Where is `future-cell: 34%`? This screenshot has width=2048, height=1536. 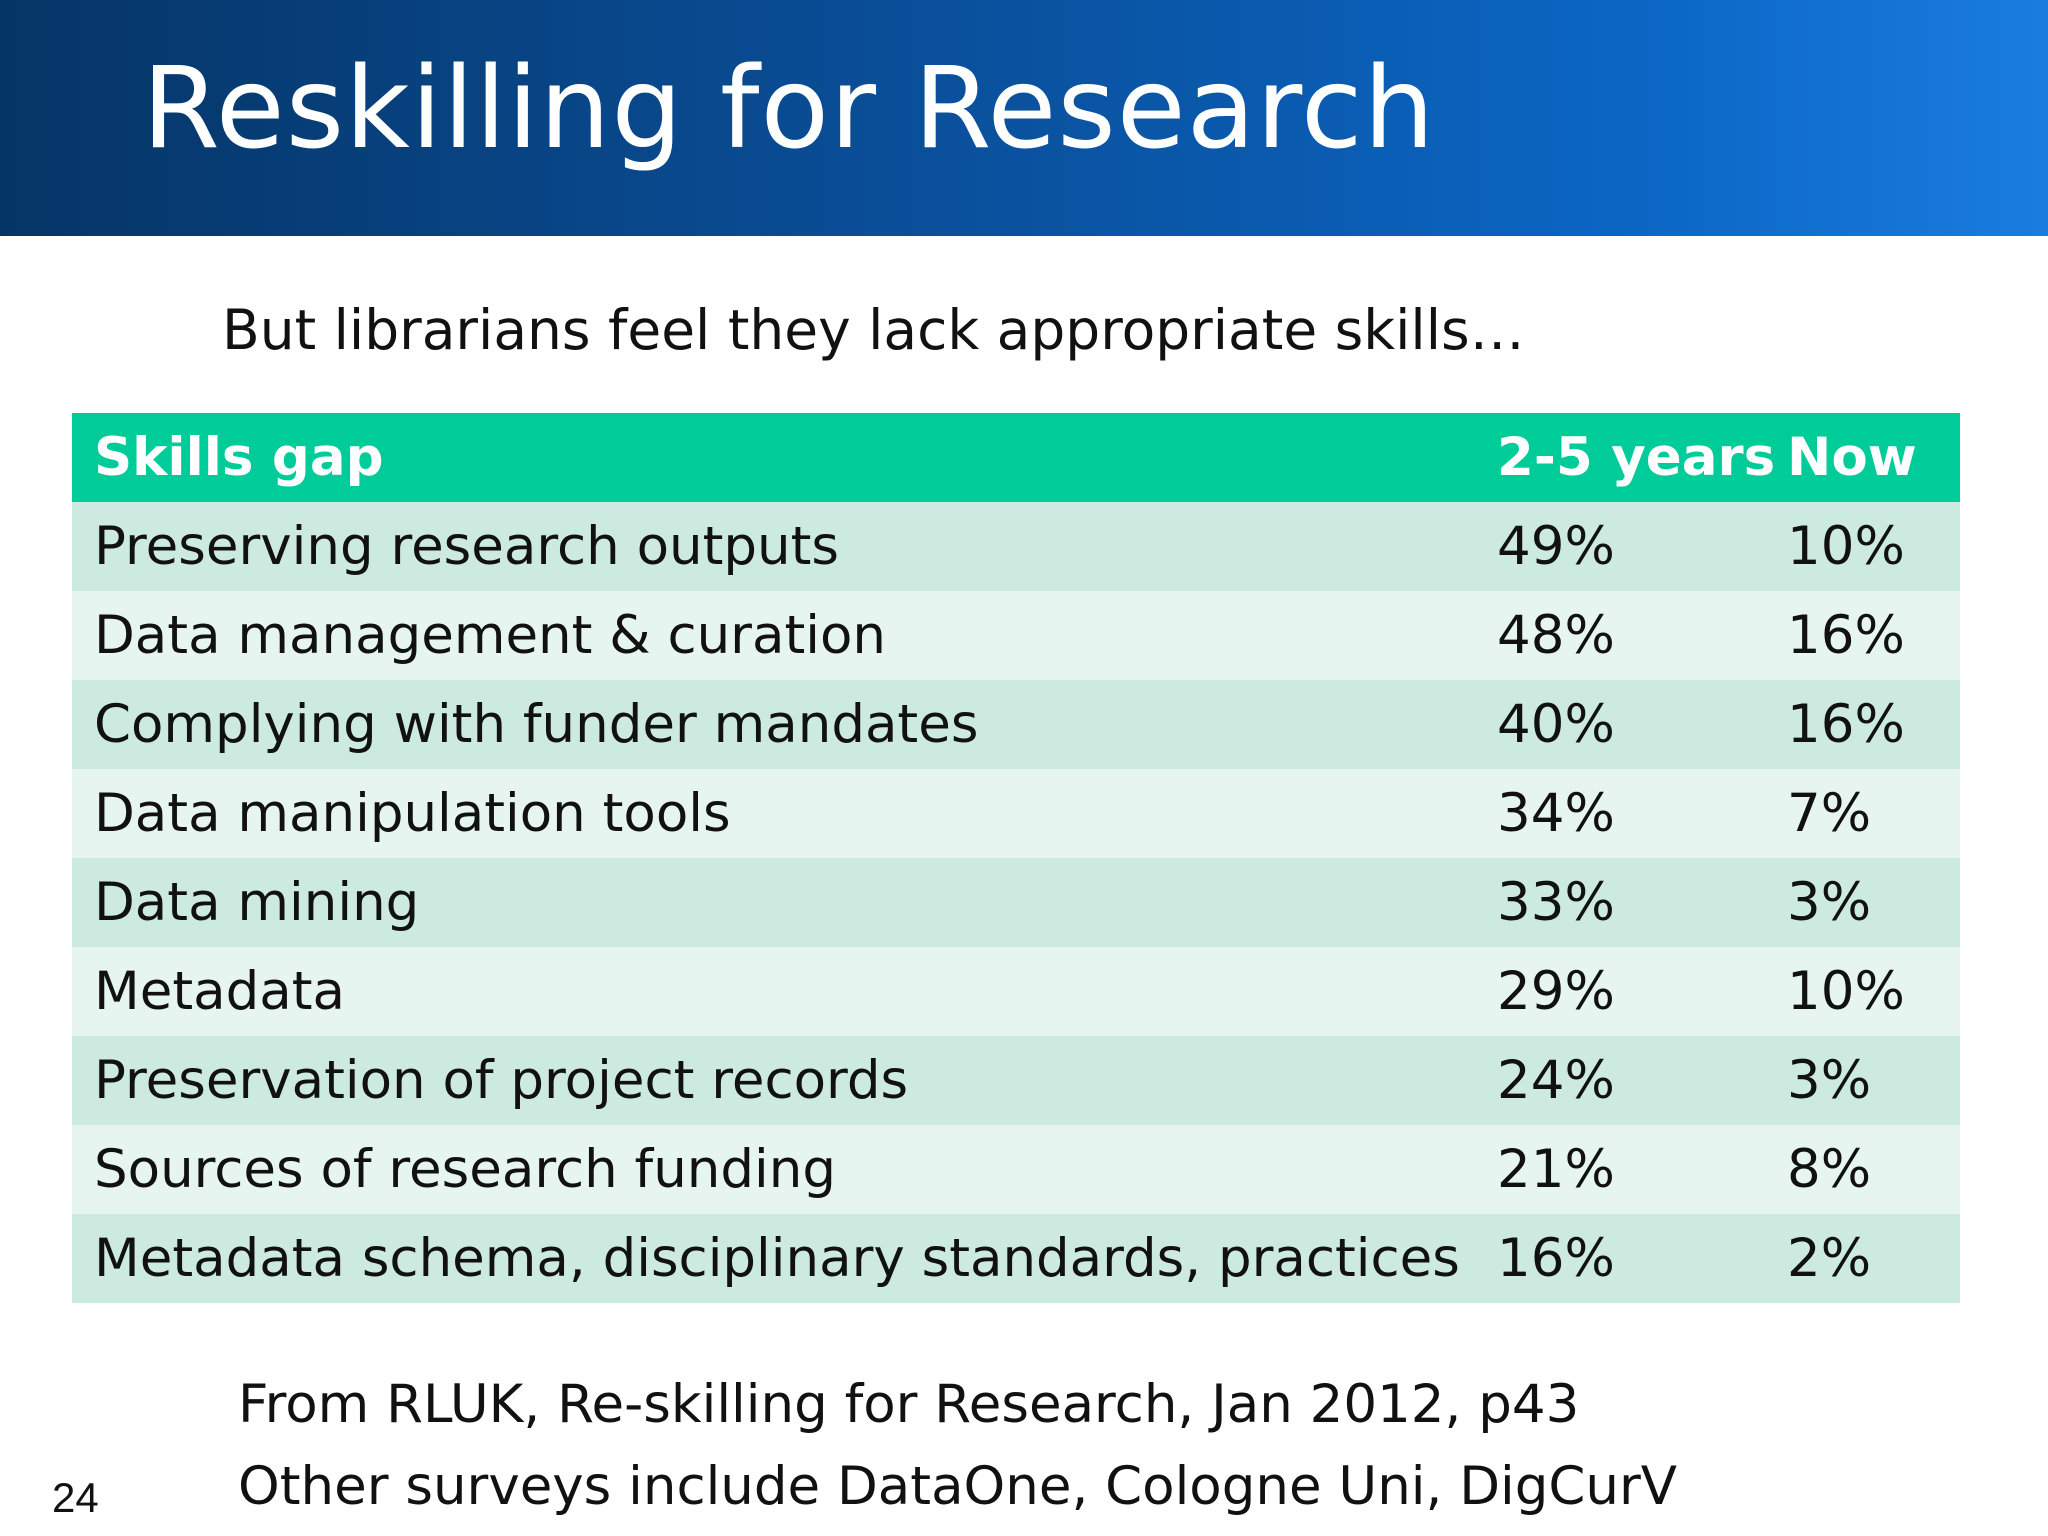 future-cell: 34% is located at coordinates (1556, 813).